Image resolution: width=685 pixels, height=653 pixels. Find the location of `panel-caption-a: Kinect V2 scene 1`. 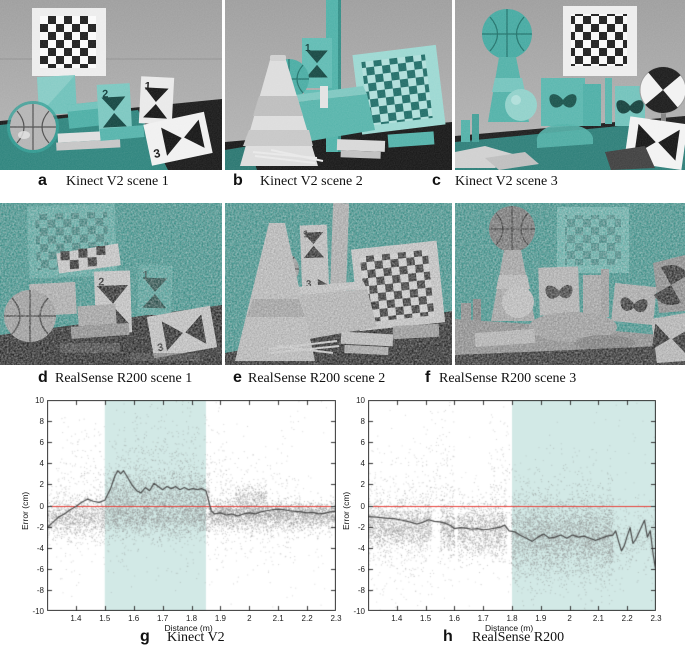

panel-caption-a: Kinect V2 scene 1 is located at coordinates (117, 181).